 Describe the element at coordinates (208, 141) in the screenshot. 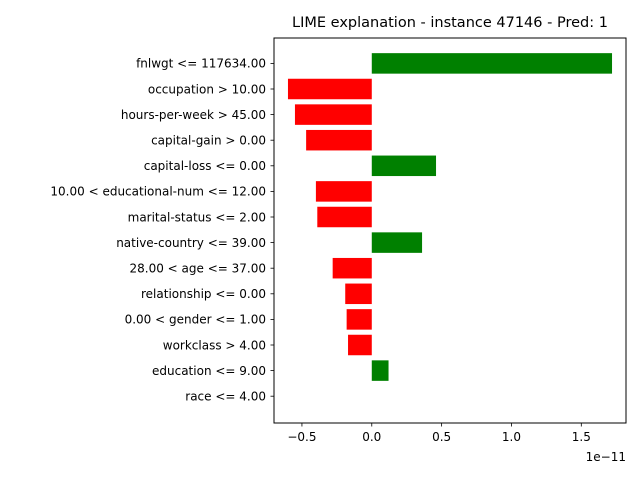

I see `y-tick-label-3: capital-gain > 0.00` at that location.